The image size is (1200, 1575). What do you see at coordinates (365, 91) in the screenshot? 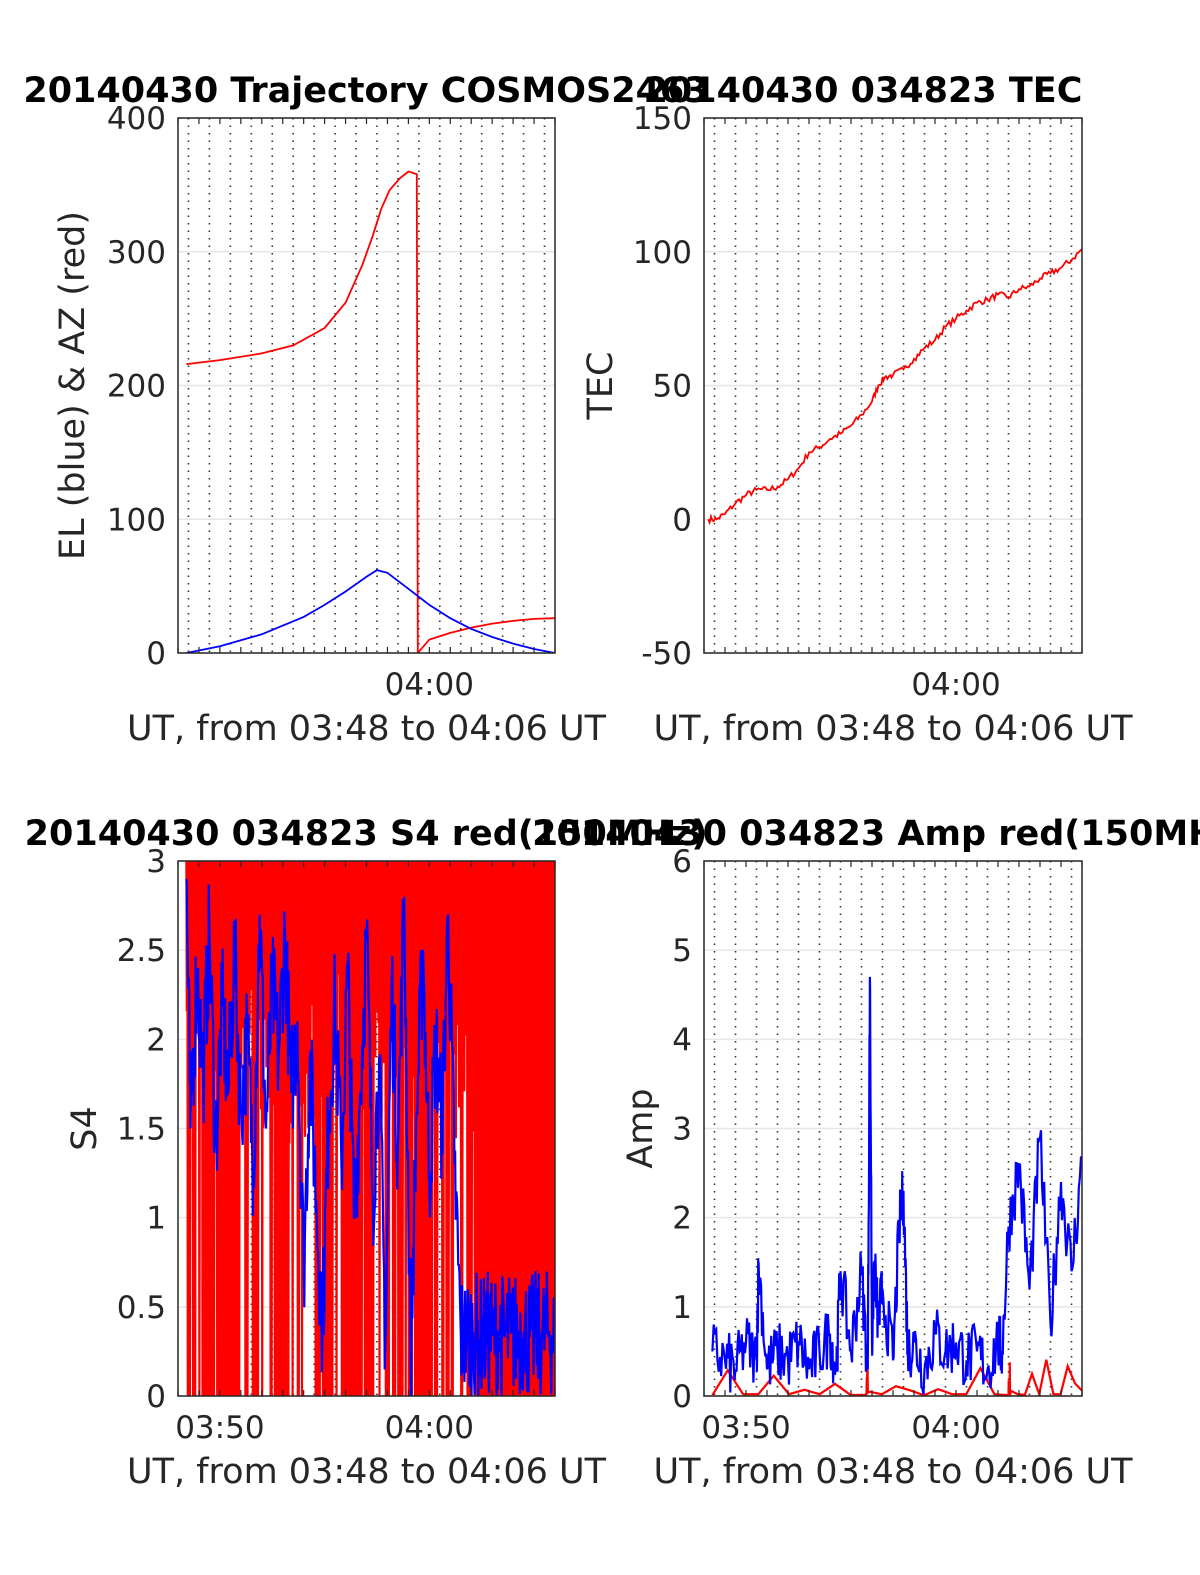
I see `chart-title: 20140430 Trajectory COSMOS2463` at bounding box center [365, 91].